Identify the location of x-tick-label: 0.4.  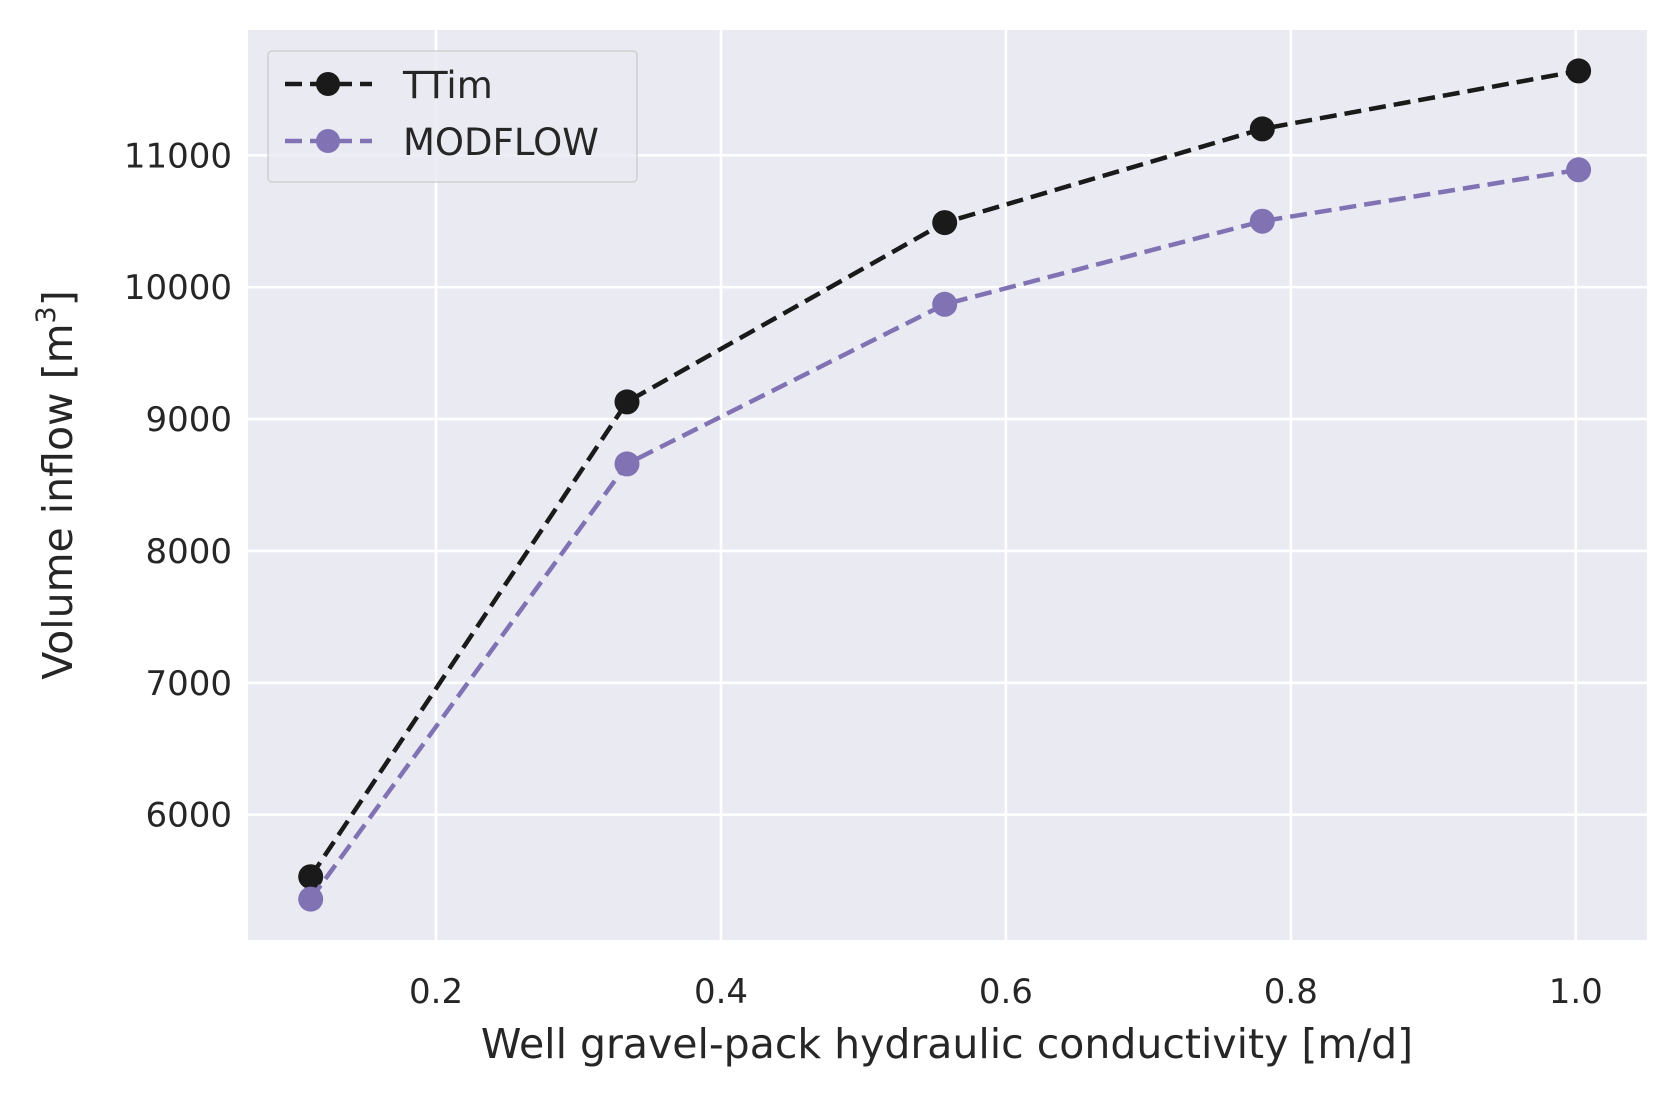
(721, 992).